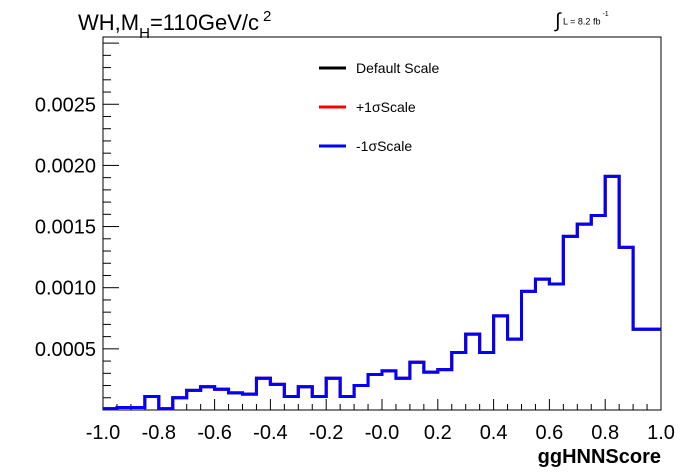  Describe the element at coordinates (65, 289) in the screenshot. I see `y-tick-label: 0.0010` at that location.